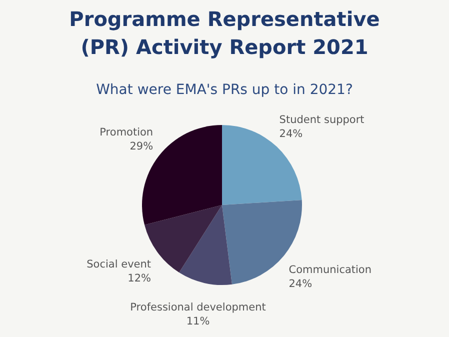 The image size is (449, 337). What do you see at coordinates (119, 264) in the screenshot?
I see `slice-label: Social event` at bounding box center [119, 264].